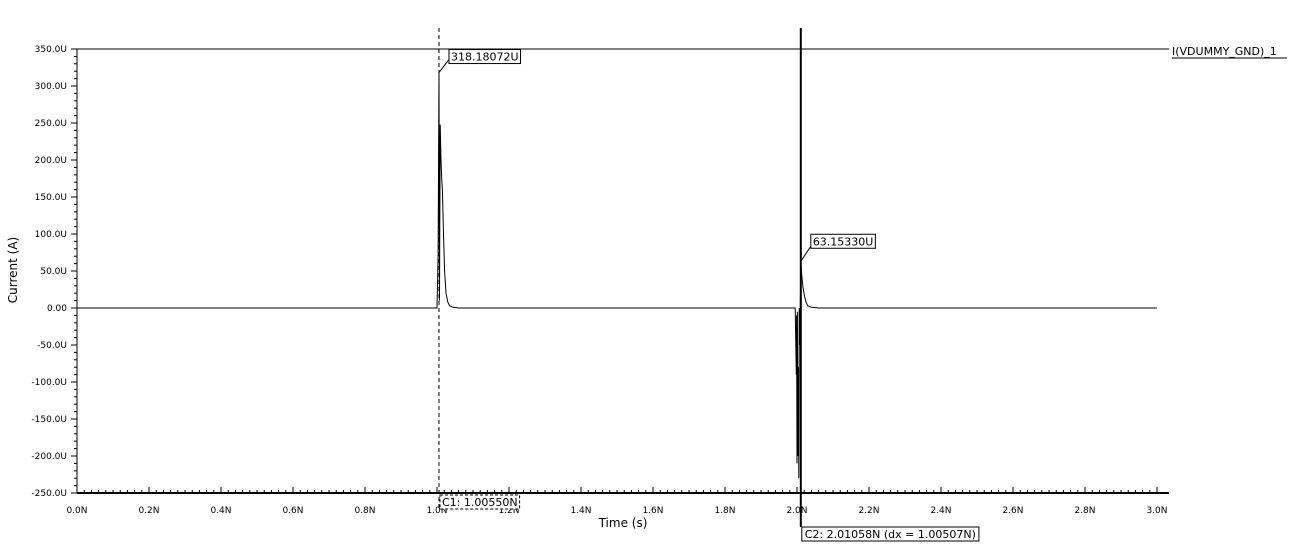 The image size is (1294, 544). Describe the element at coordinates (1012, 511) in the screenshot. I see `x-tick-label: 2.6N` at that location.